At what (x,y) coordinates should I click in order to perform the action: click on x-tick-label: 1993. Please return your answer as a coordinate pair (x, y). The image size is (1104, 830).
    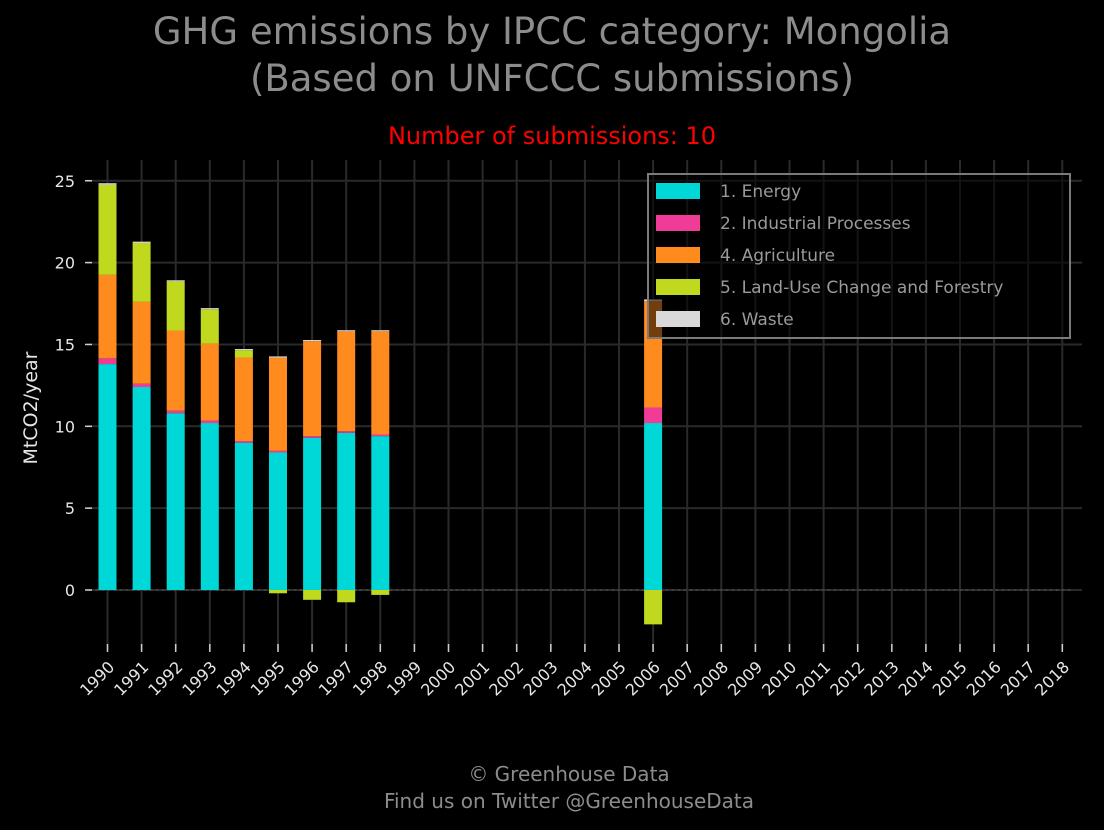
    Looking at the image, I should click on (199, 678).